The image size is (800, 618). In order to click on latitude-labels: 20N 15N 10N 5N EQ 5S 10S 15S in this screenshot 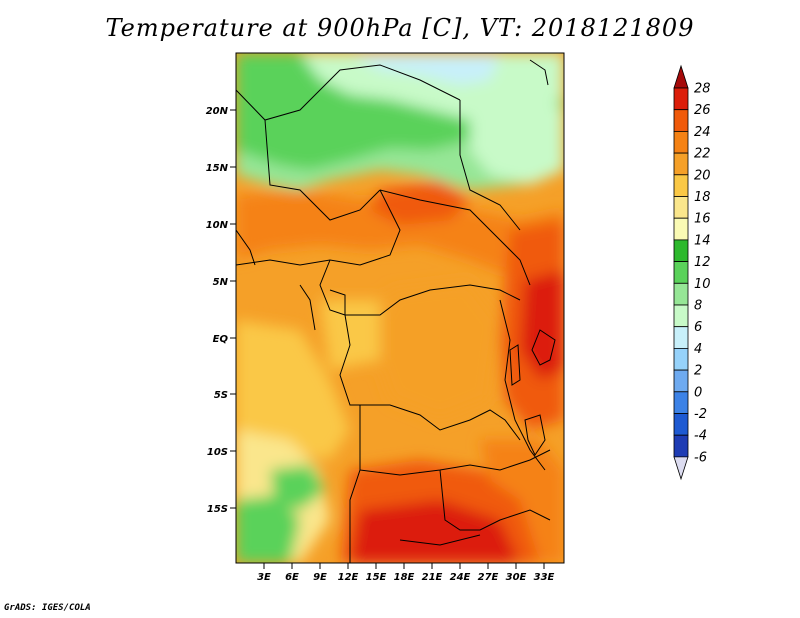, I will do `click(217, 310)`.